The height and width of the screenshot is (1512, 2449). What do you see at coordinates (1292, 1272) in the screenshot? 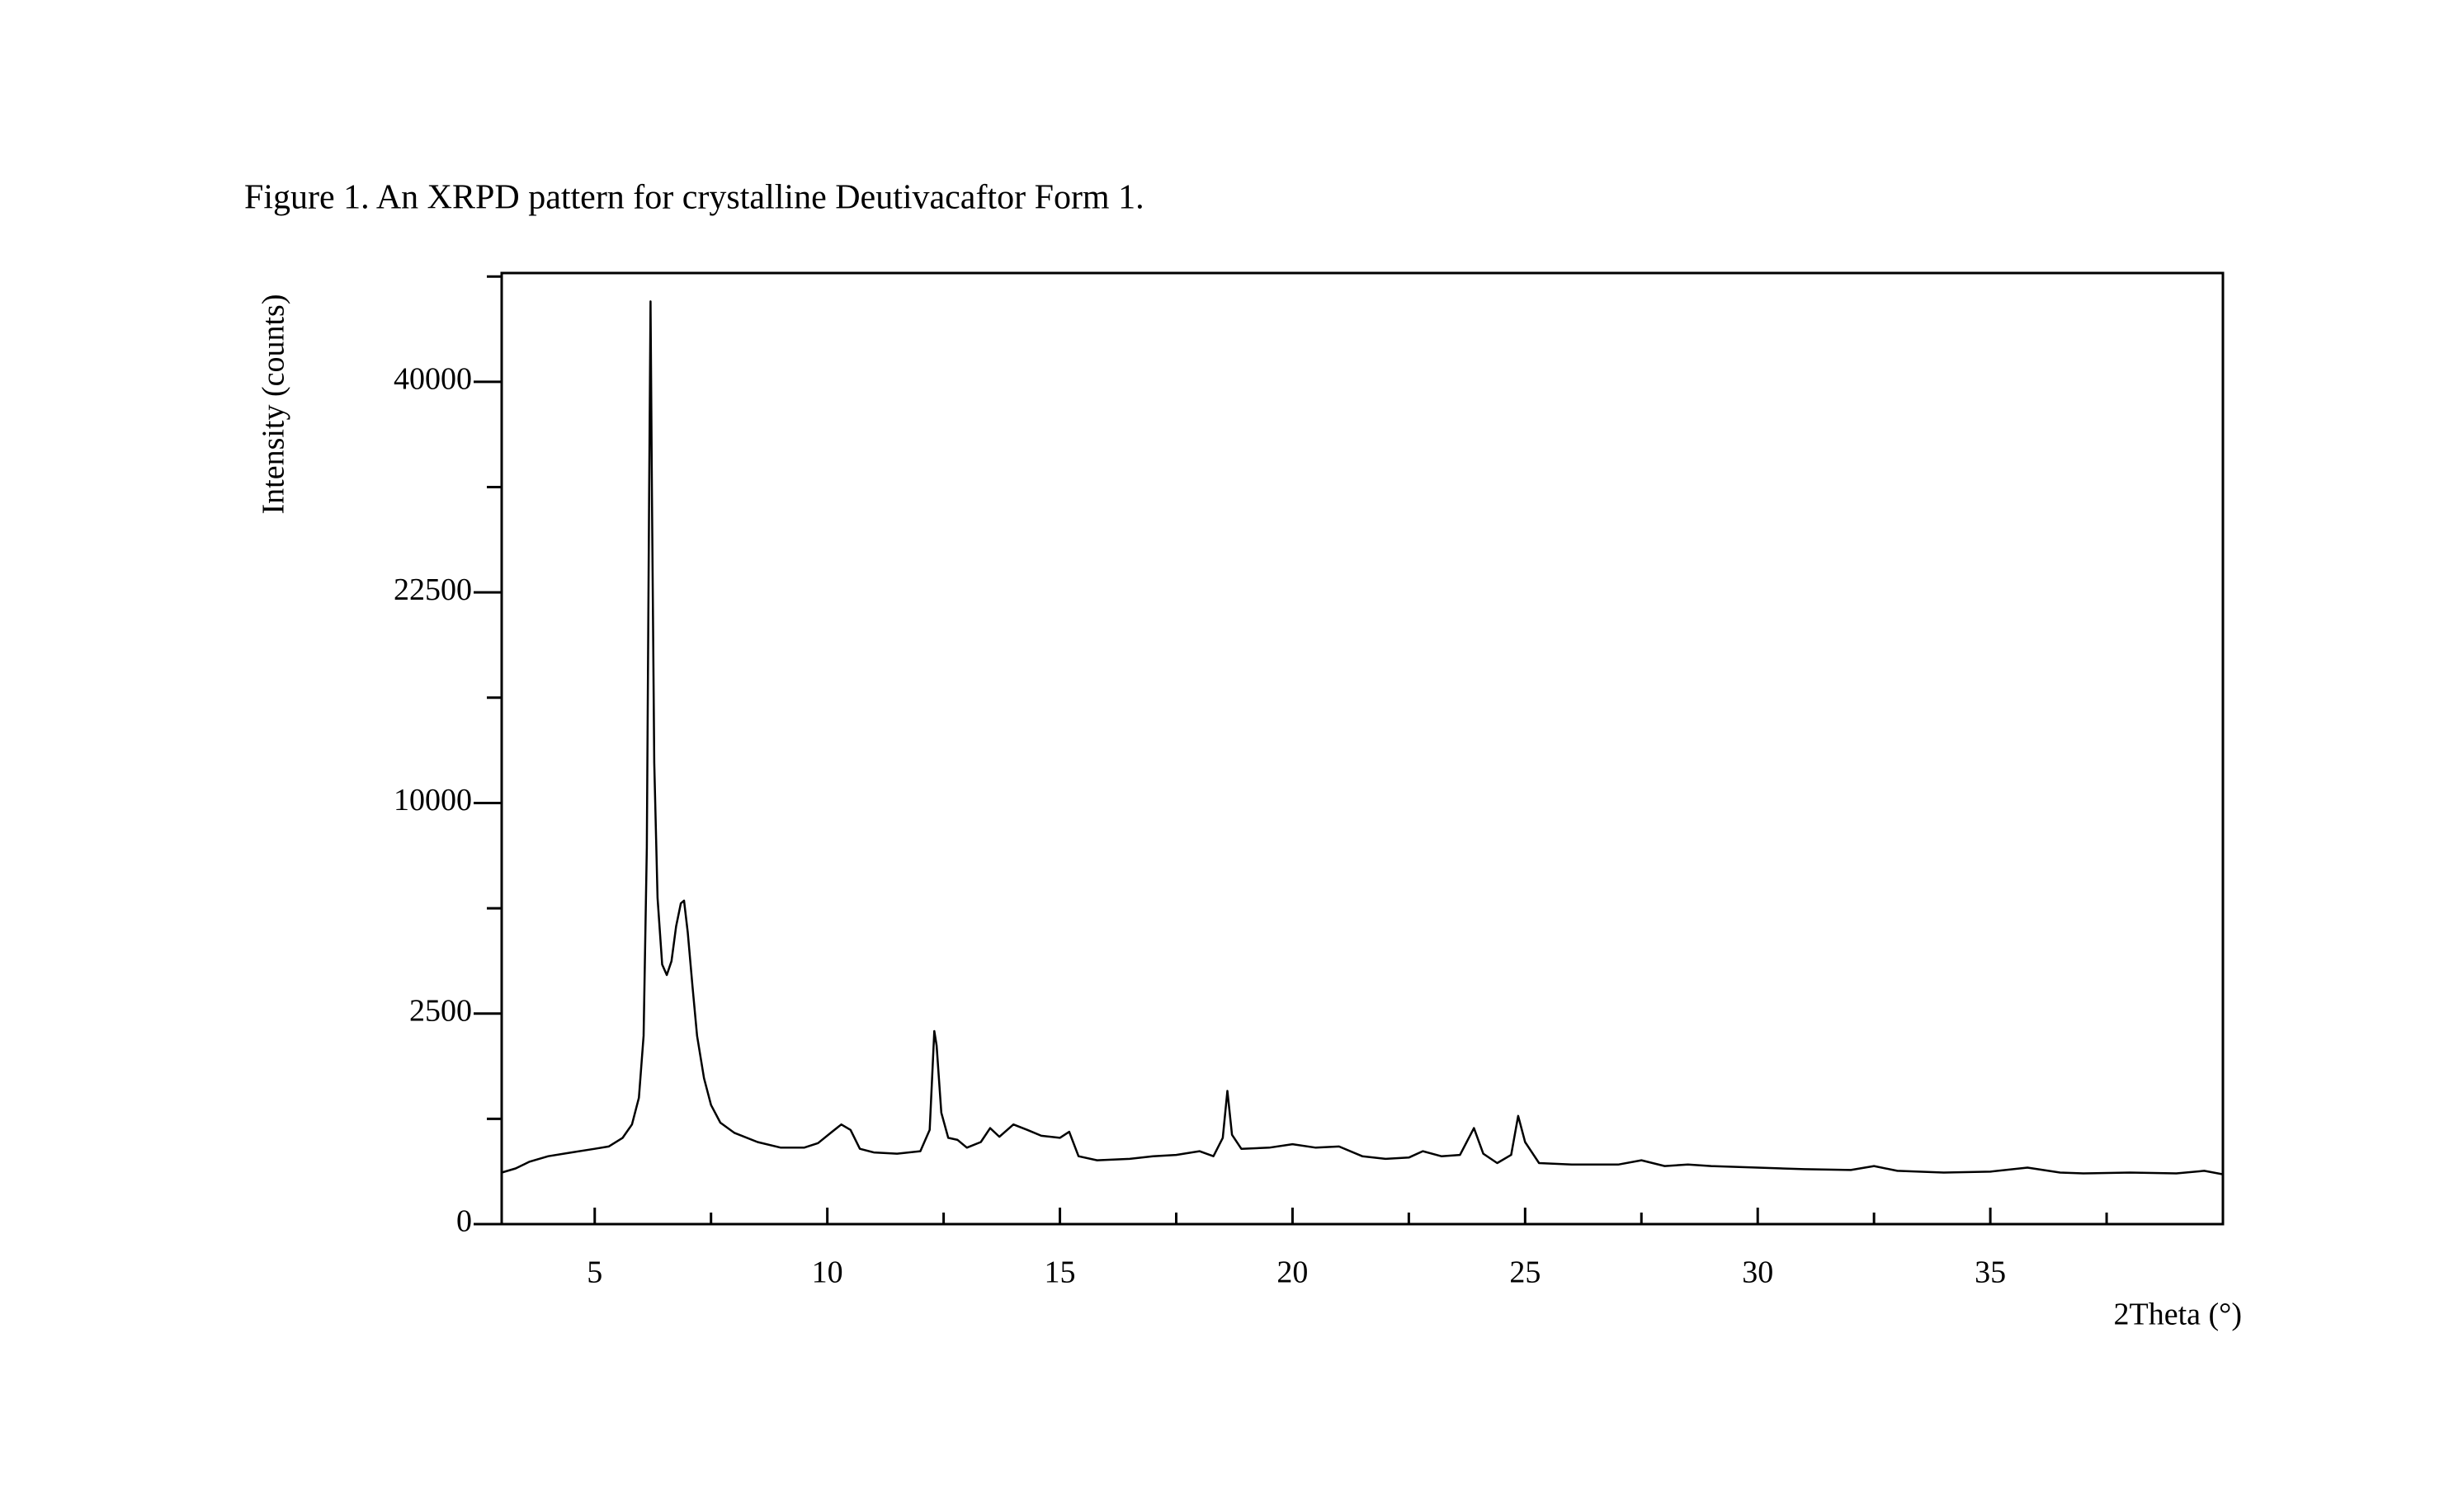
I see `x-tick-label: 20` at bounding box center [1292, 1272].